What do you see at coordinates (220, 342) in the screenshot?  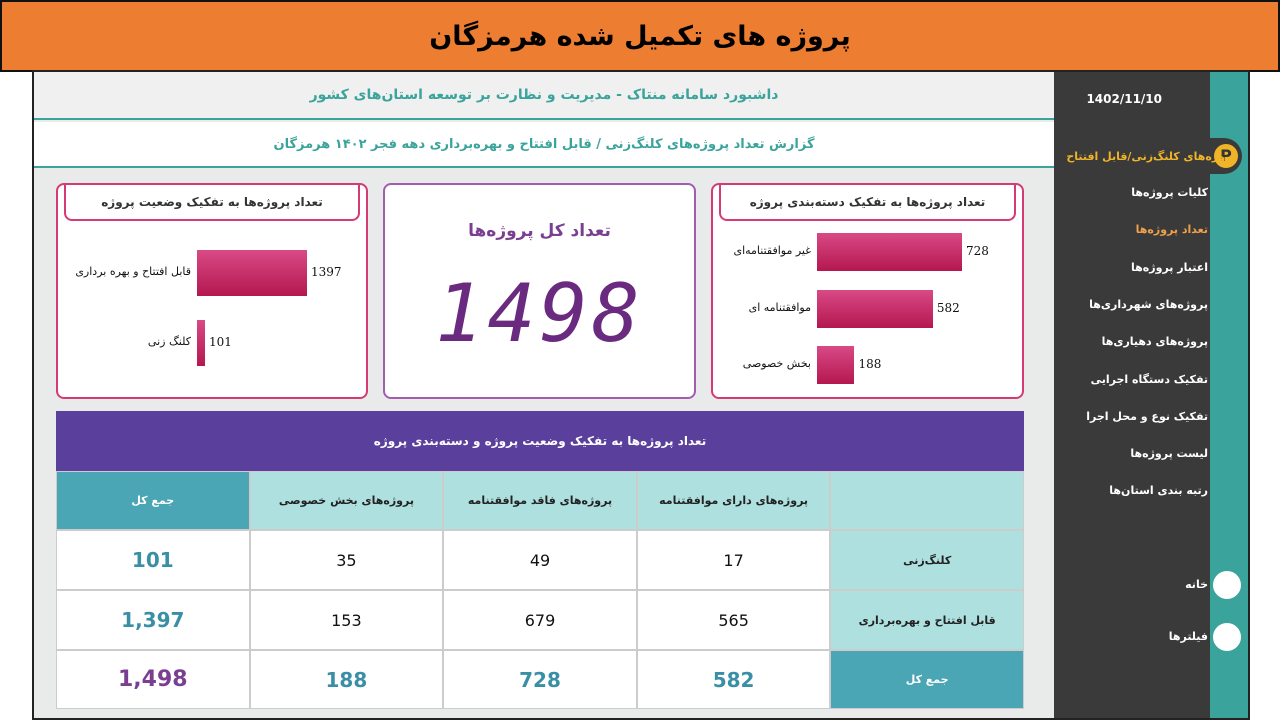 I see `value-label: 101` at bounding box center [220, 342].